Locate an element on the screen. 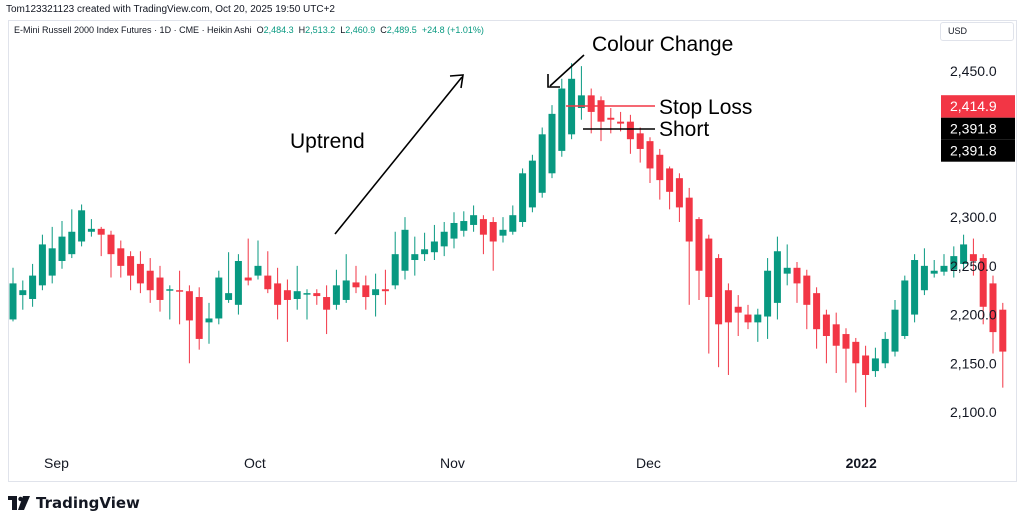 This screenshot has width=1024, height=524. y-axis-tick-label: 2,300.0 is located at coordinates (973, 217).